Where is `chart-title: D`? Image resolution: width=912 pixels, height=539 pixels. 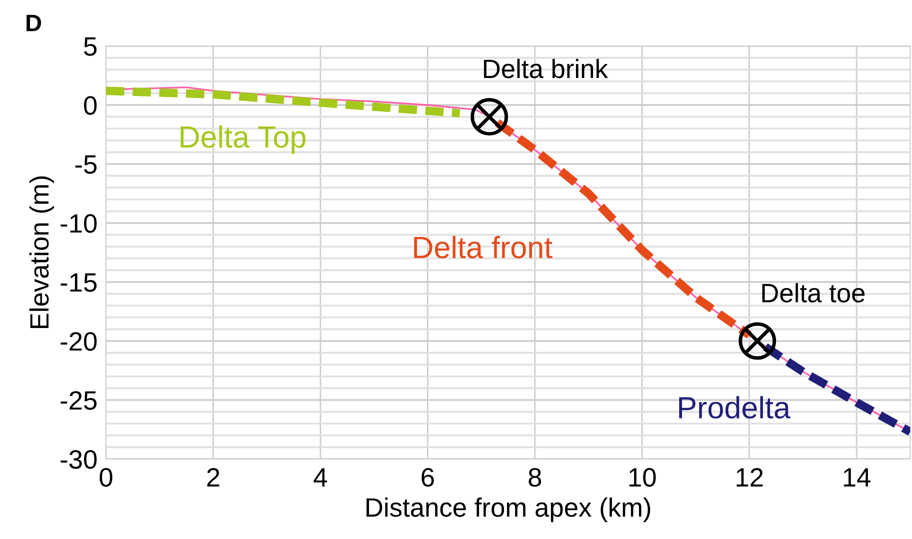
chart-title: D is located at coordinates (34, 23).